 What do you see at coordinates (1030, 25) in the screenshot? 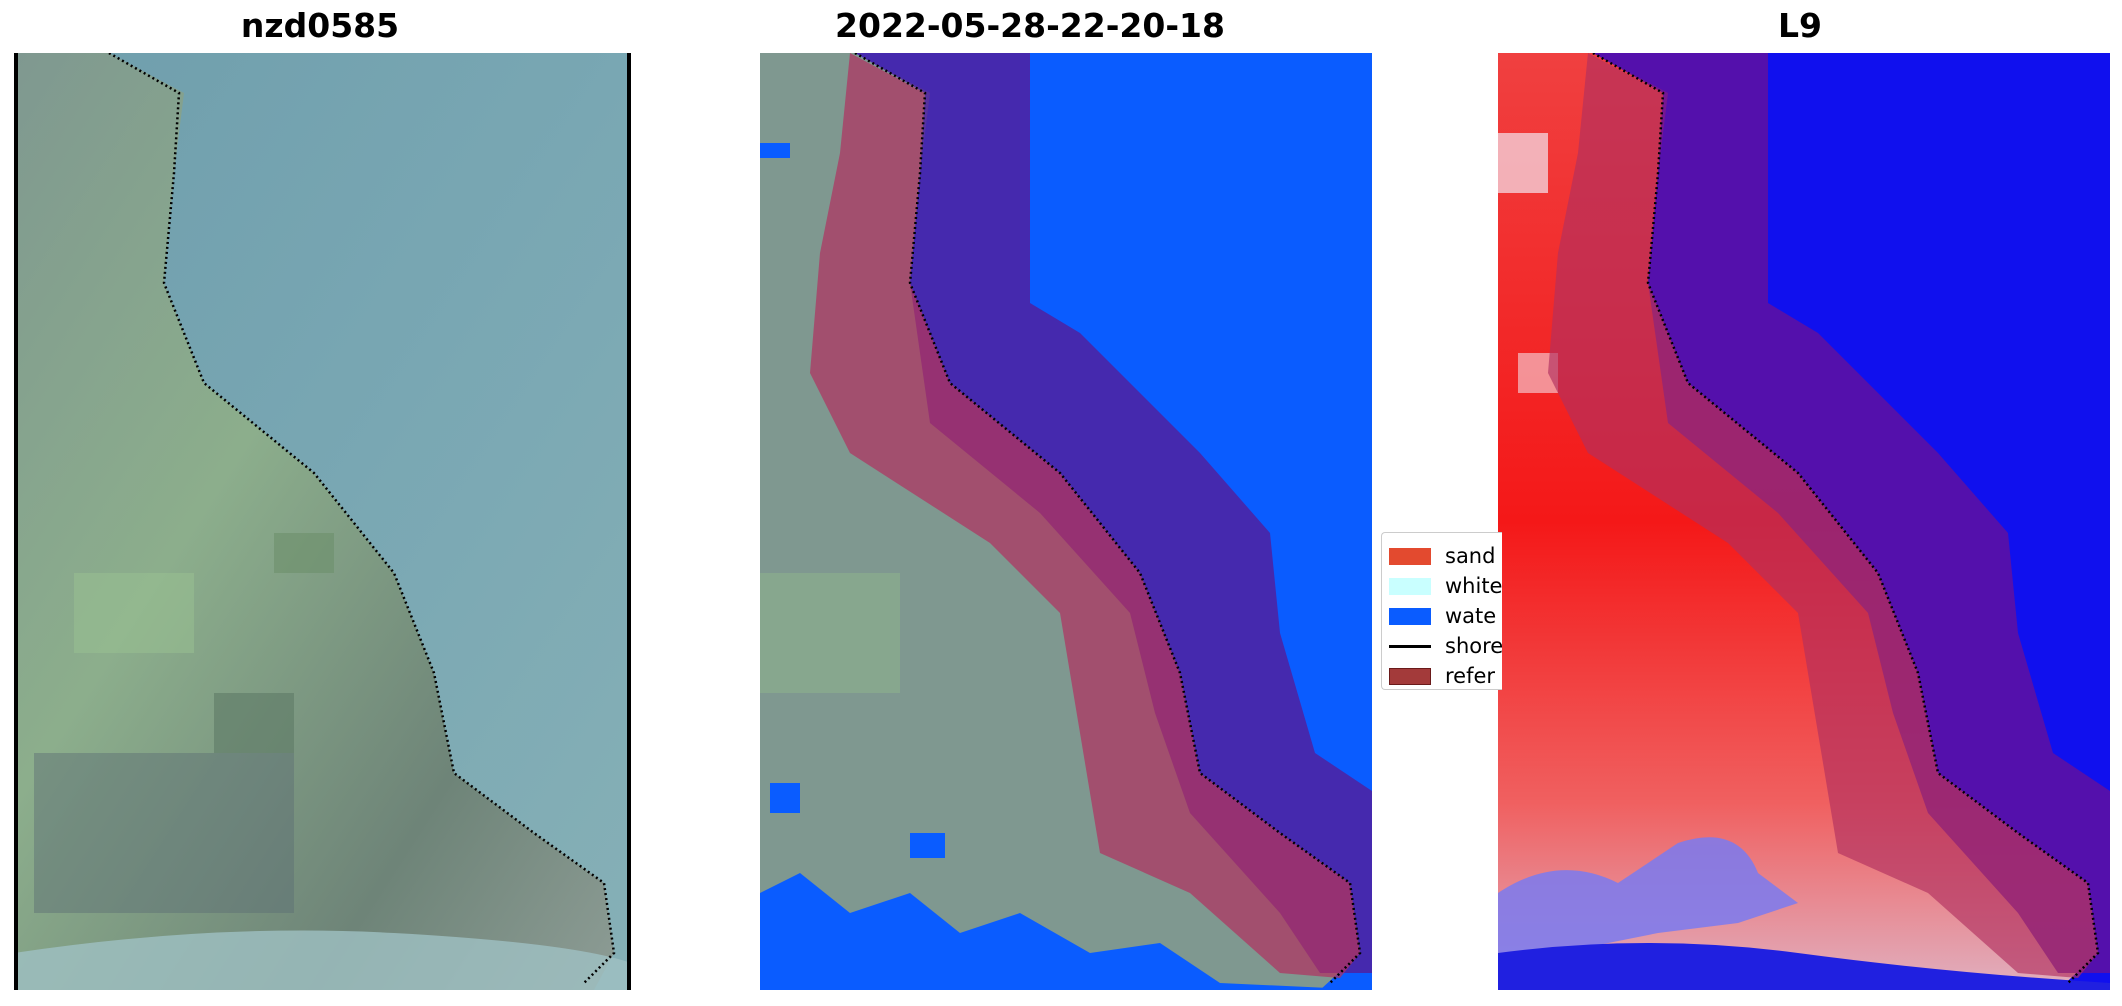
I see `panel-title-classified: 2022-05-28-22-20-18` at bounding box center [1030, 25].